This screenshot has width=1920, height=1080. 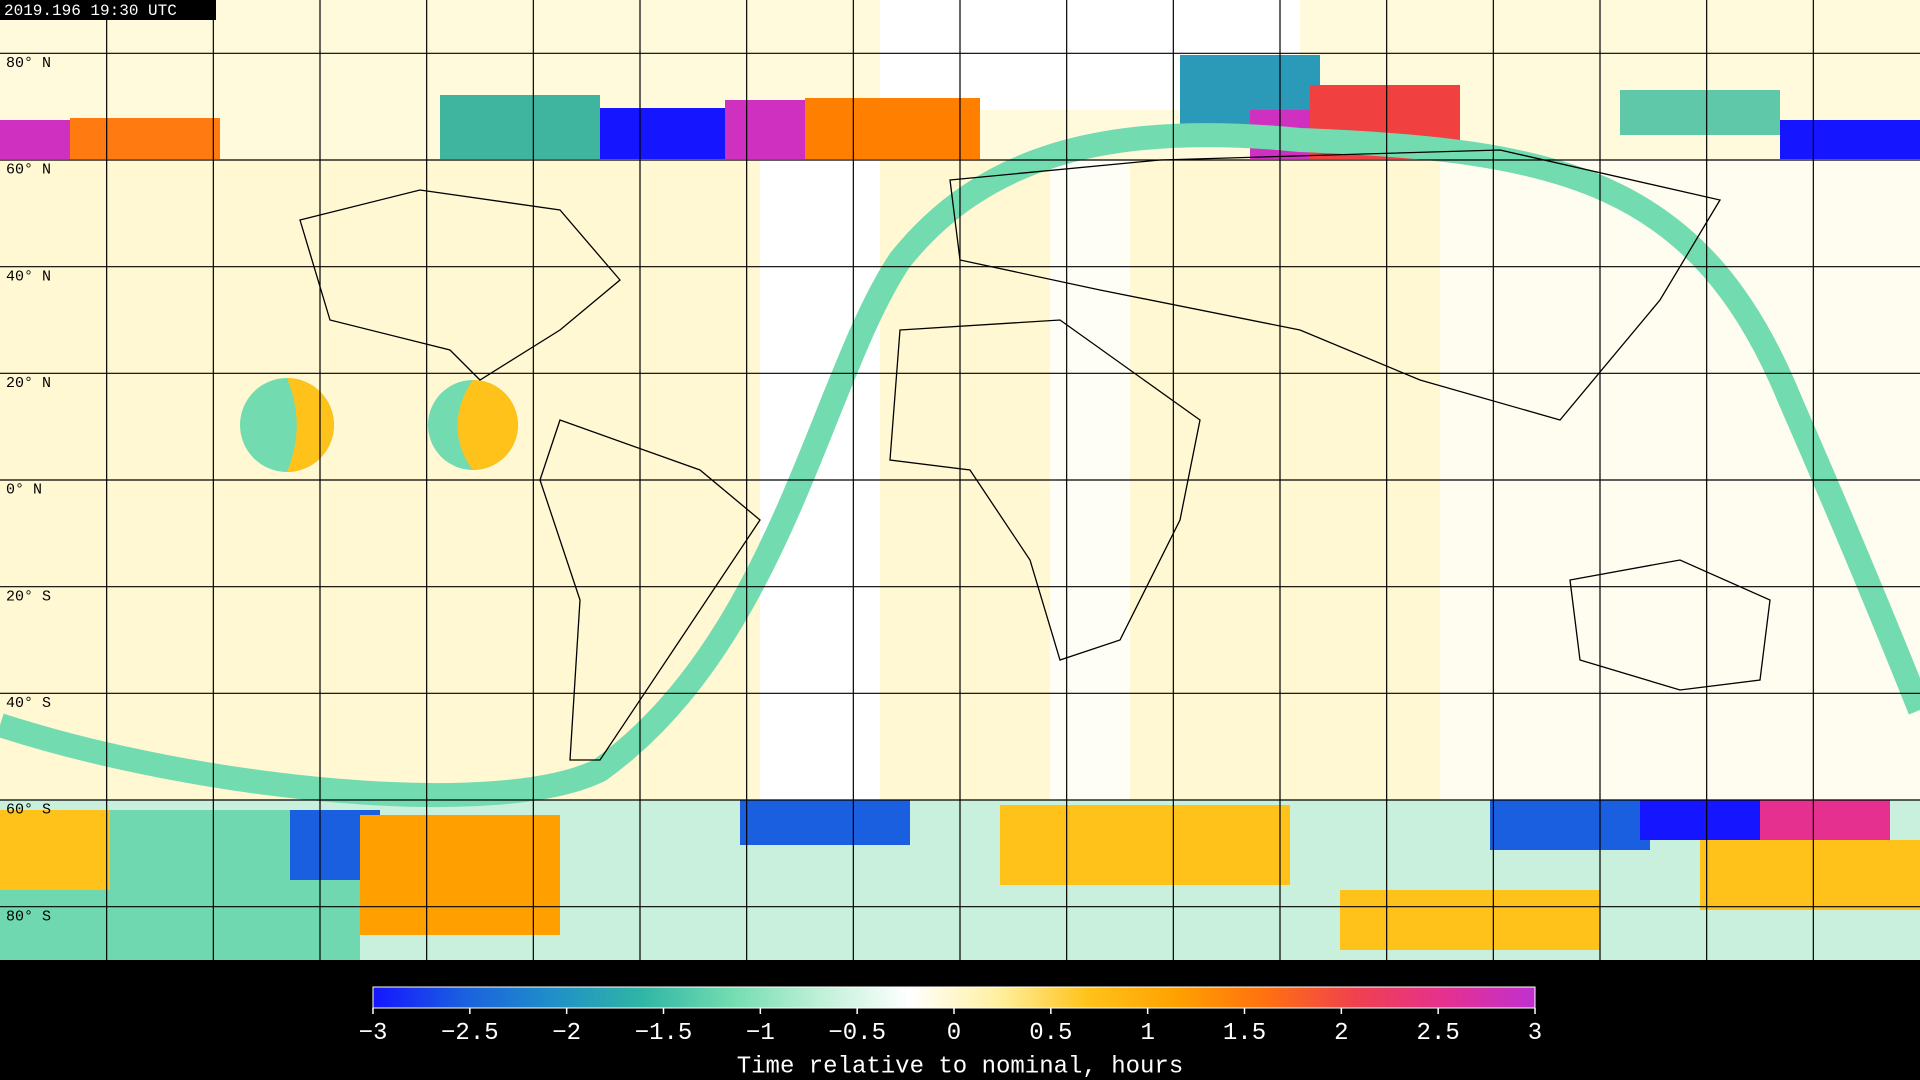 I want to click on colorbar: −3 −2.5 −2 −1.5 −1 −0.5 0 0.5 1 1.5 2 2.5 3, so click(x=950, y=1016).